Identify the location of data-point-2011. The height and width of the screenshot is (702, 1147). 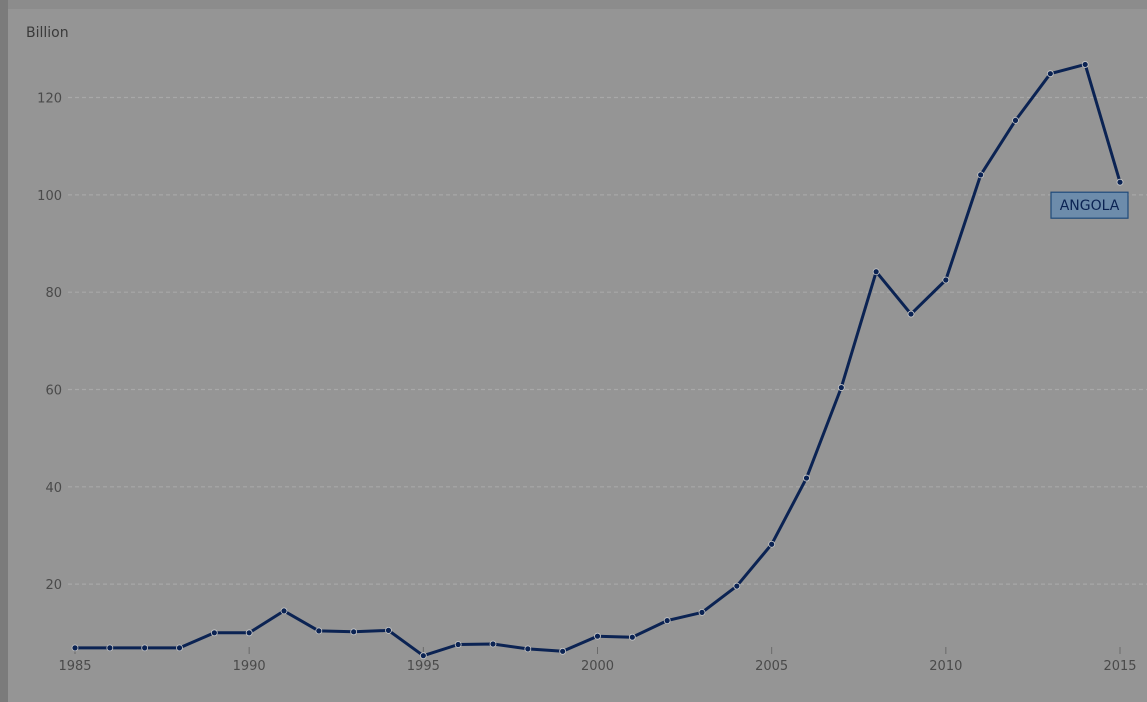
(981, 175).